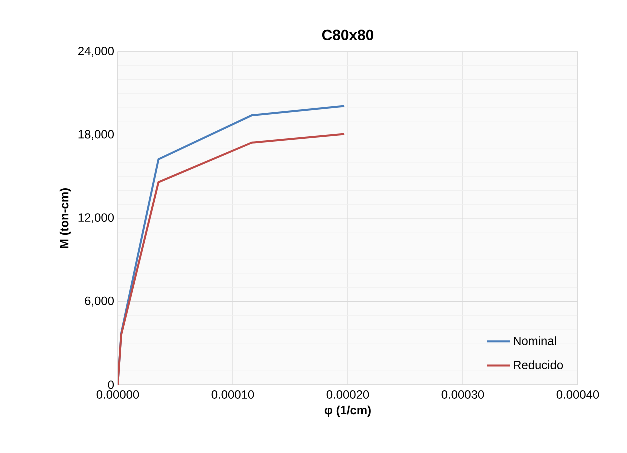  What do you see at coordinates (96, 219) in the screenshot?
I see `y-tick-label: 12,000` at bounding box center [96, 219].